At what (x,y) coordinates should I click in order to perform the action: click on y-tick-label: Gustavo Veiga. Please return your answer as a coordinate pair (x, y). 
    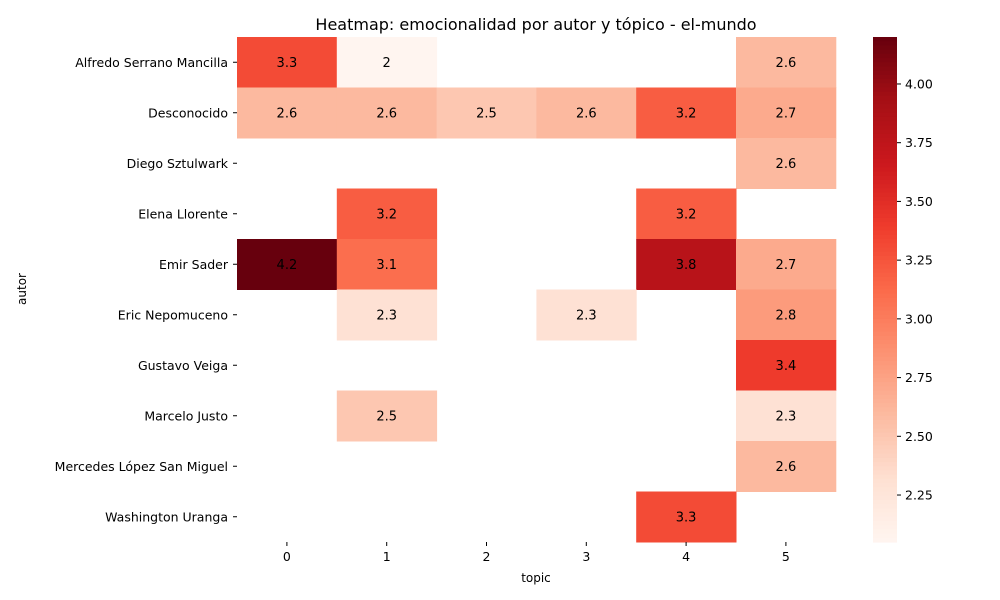
    Looking at the image, I should click on (183, 365).